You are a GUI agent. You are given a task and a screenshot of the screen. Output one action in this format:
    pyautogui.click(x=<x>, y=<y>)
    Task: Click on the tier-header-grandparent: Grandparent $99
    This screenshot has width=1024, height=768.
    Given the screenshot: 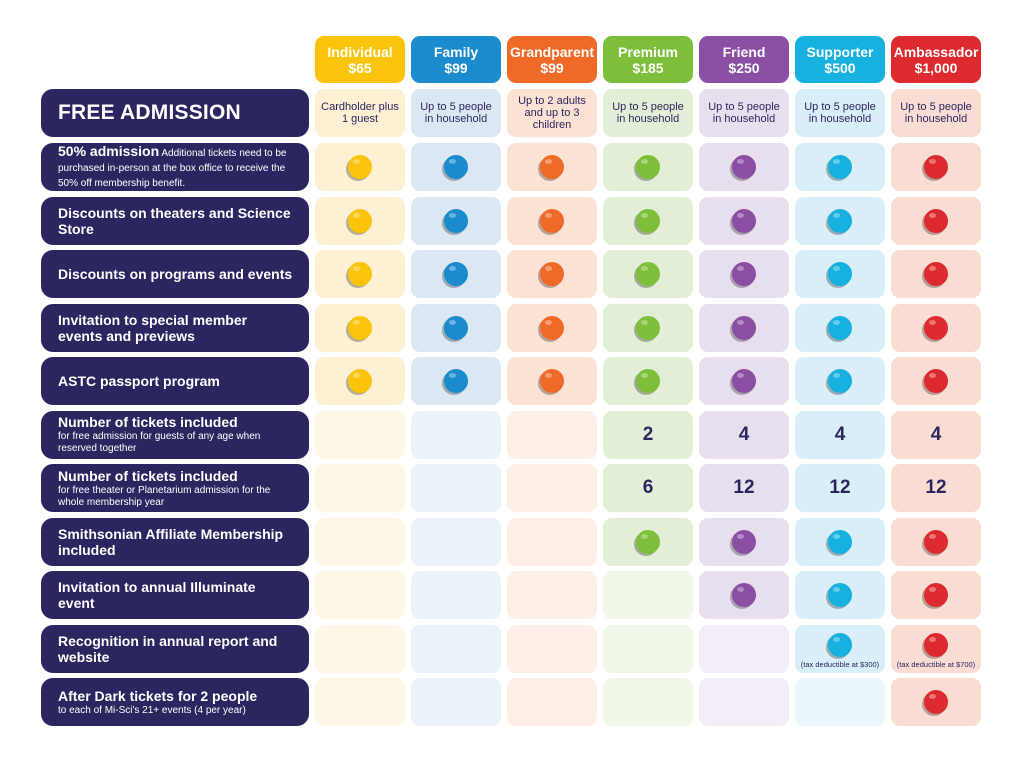 What is the action you would take?
    pyautogui.click(x=552, y=59)
    